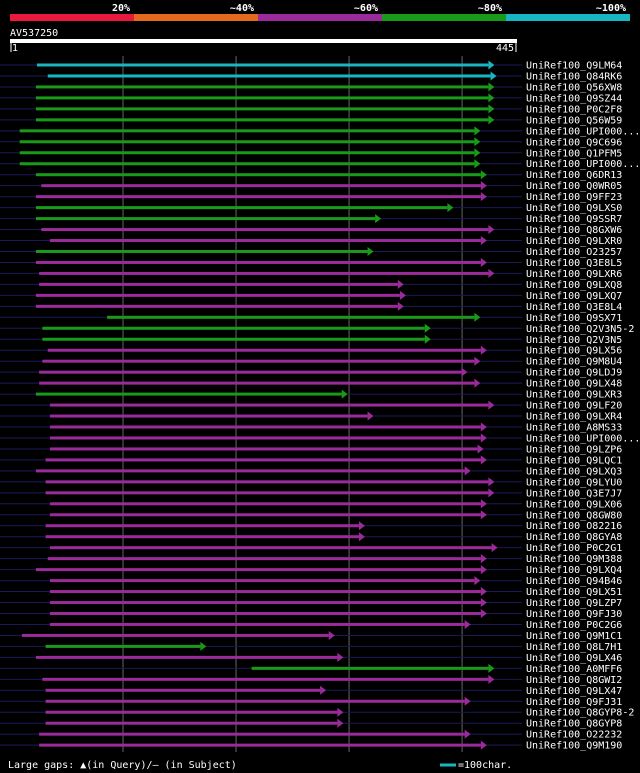 The height and width of the screenshot is (773, 640). What do you see at coordinates (574, 647) in the screenshot?
I see `hit-label: UniRef100_Q8L7H1` at bounding box center [574, 647].